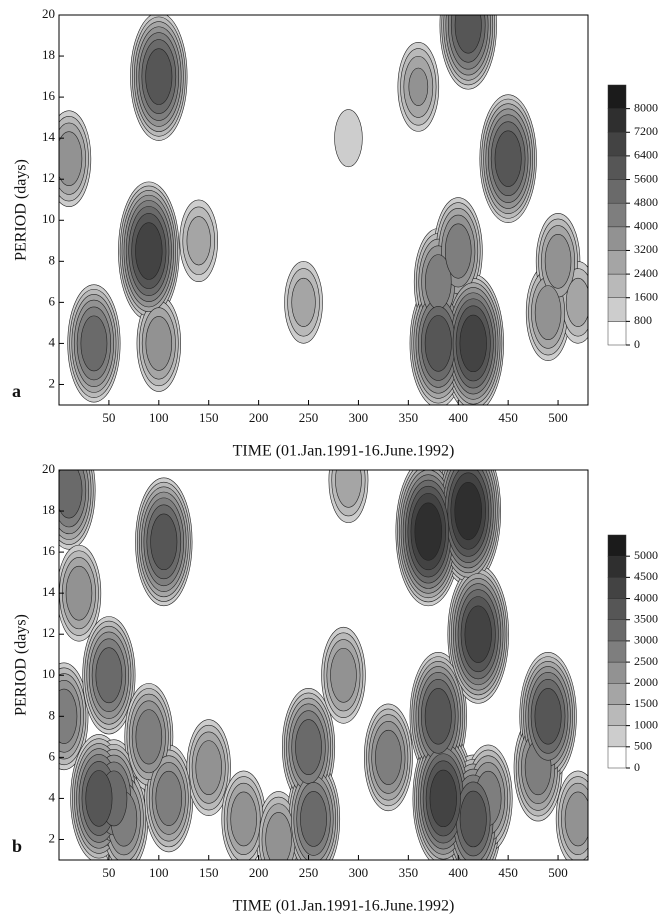 This screenshot has height=918, width=659. I want to click on colorbar-tick-label: 8000, so click(646, 107).